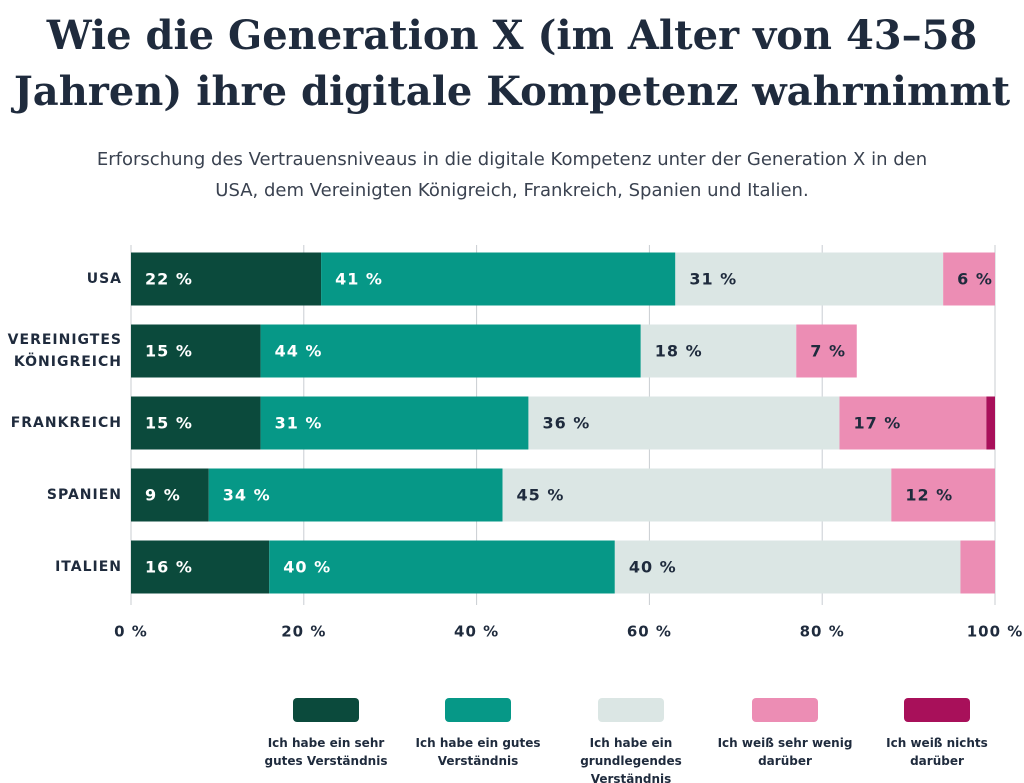 This screenshot has height=783, width=1024. I want to click on legend-label: Ich weiß nichts darüber, so click(937, 752).